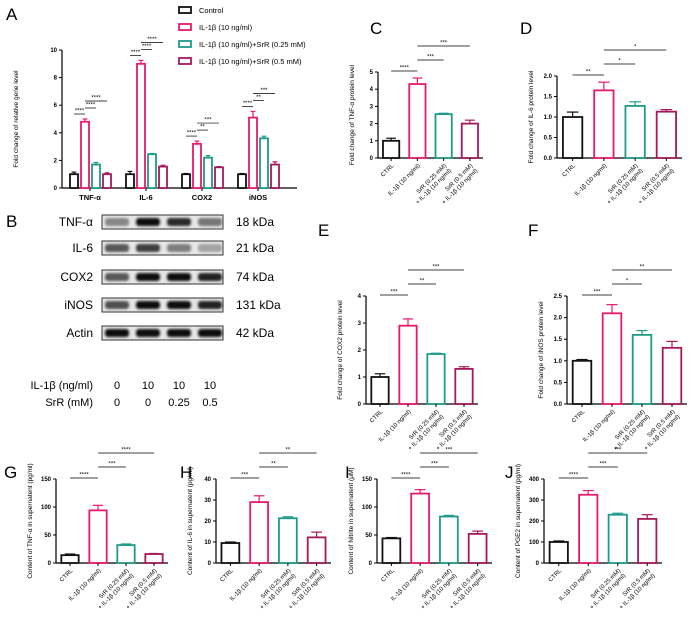  Describe the element at coordinates (534, 501) in the screenshot. I see `y-tick-label: 300` at that location.